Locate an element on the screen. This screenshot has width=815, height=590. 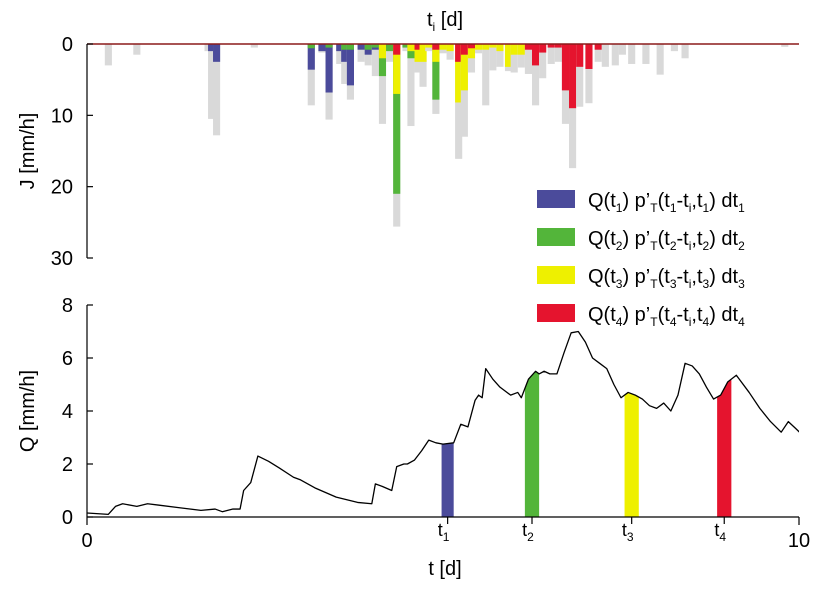
legend-label-t3: Q(t3) p’T(t3-ti,t3) dt3 is located at coordinates (666, 278).